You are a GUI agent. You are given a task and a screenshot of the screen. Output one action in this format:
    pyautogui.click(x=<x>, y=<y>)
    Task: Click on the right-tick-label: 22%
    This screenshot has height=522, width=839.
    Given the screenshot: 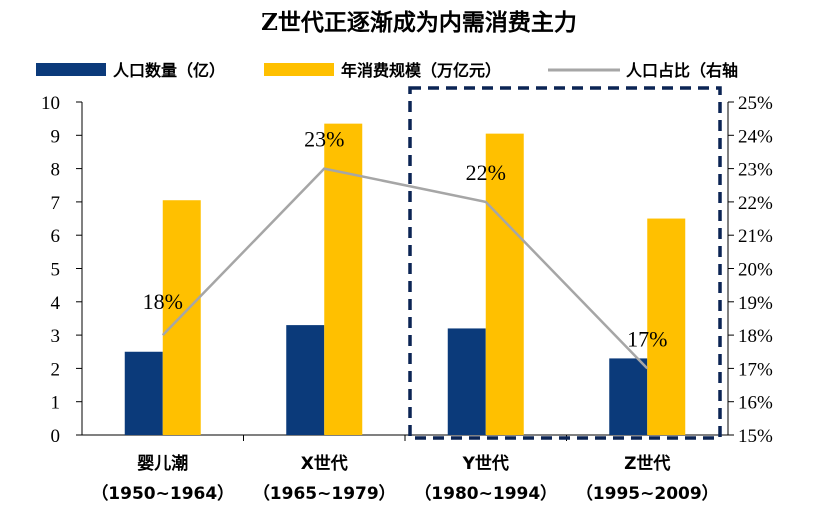 What is the action you would take?
    pyautogui.click(x=755, y=203)
    